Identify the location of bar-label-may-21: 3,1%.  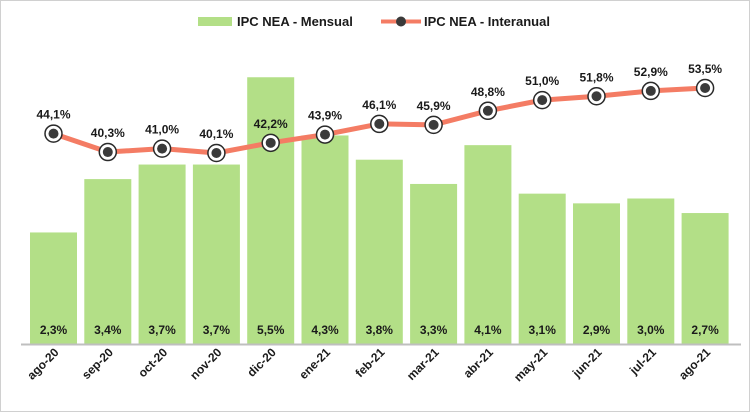
(543, 330).